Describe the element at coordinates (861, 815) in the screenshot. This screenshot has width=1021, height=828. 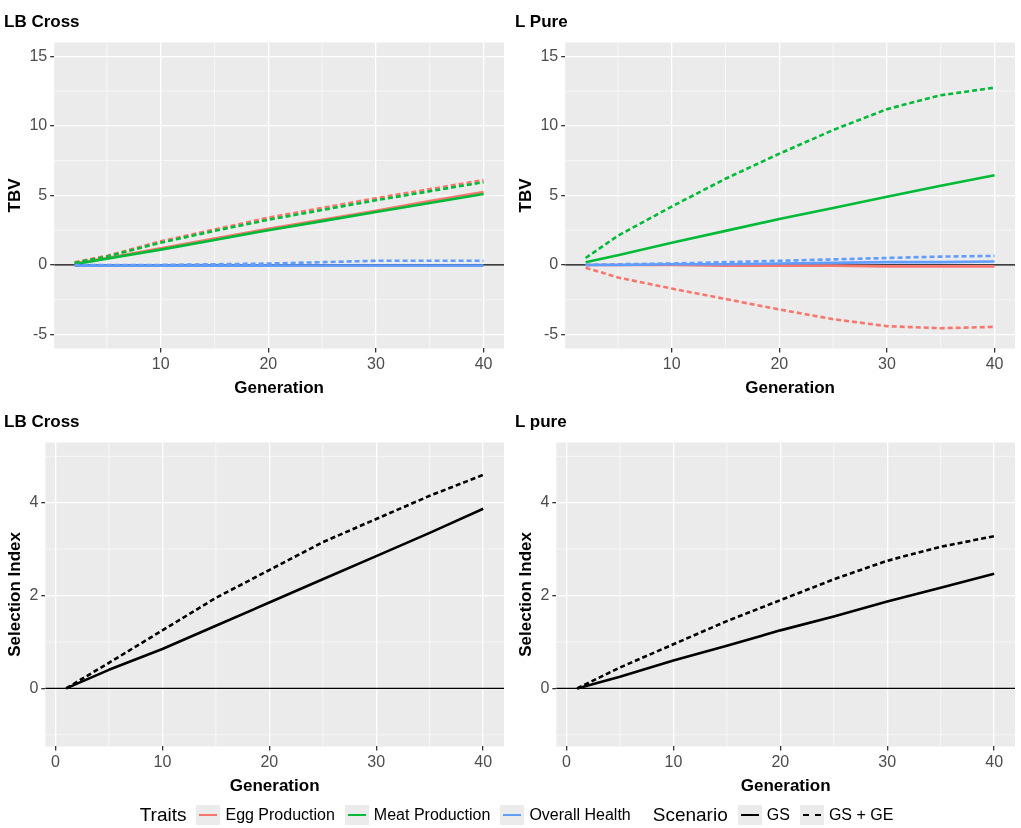
I see `legend-label: GS + GE` at that location.